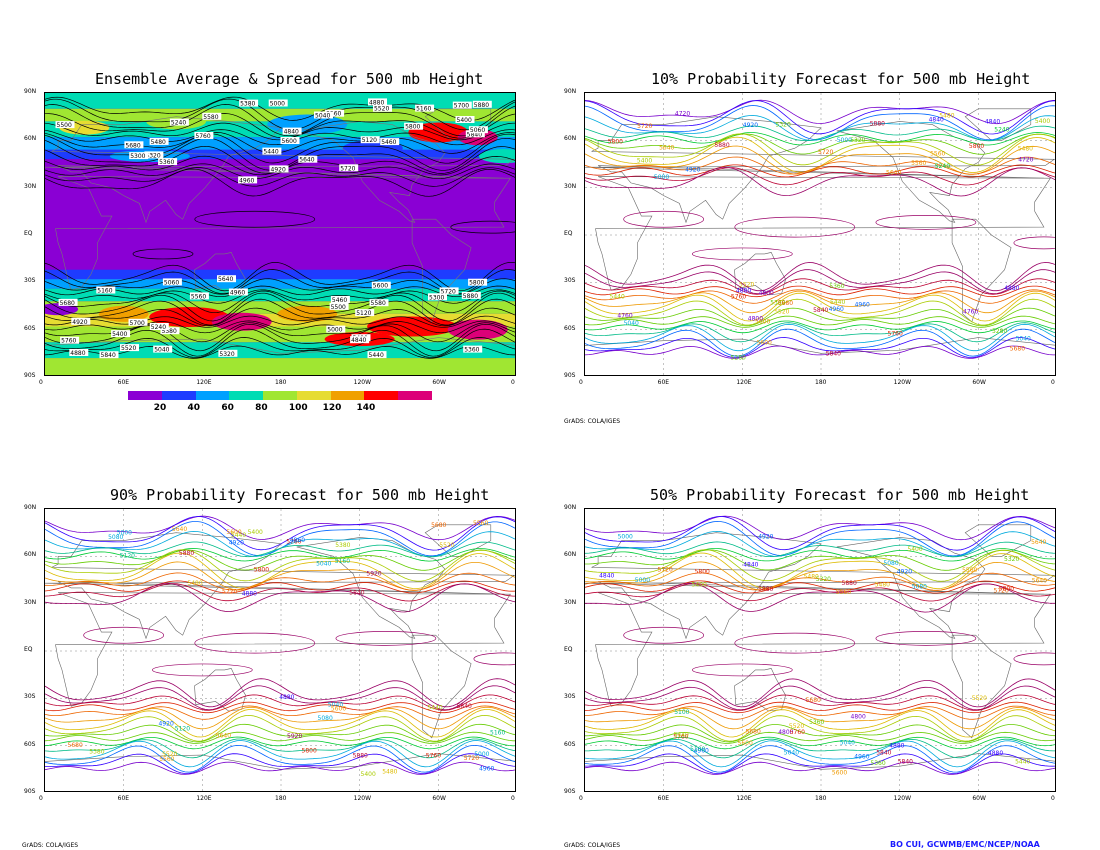 Image resolution: width=1100 pixels, height=850 pixels. Describe the element at coordinates (995, 753) in the screenshot. I see `contour-label: 4880` at that location.